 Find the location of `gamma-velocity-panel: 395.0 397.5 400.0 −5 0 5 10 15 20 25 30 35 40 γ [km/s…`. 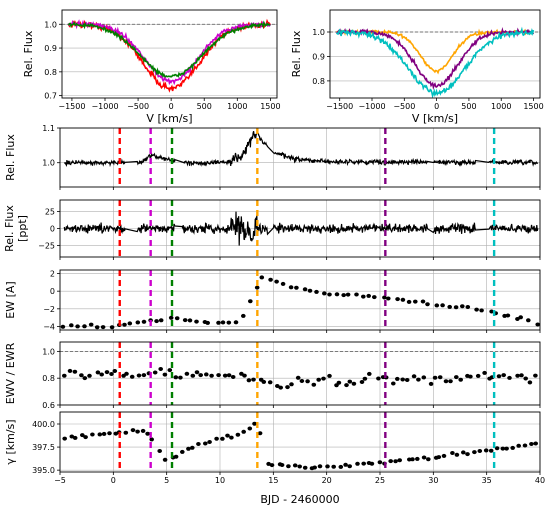

gamma-velocity-panel: 395.0 397.5 400.0 −5 0 5 10 15 20 25 30 35 40 γ [km/s… is located at coordinates (274, 448).